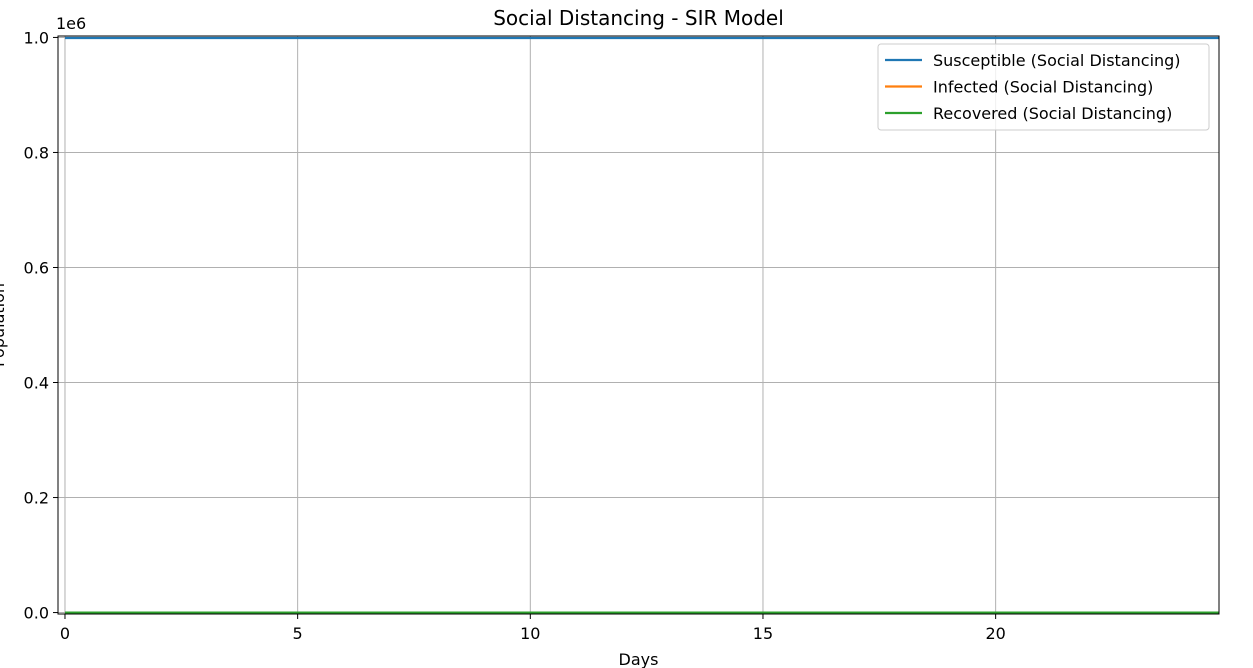 The image size is (1253, 668). I want to click on x-tick-label: 15, so click(763, 633).